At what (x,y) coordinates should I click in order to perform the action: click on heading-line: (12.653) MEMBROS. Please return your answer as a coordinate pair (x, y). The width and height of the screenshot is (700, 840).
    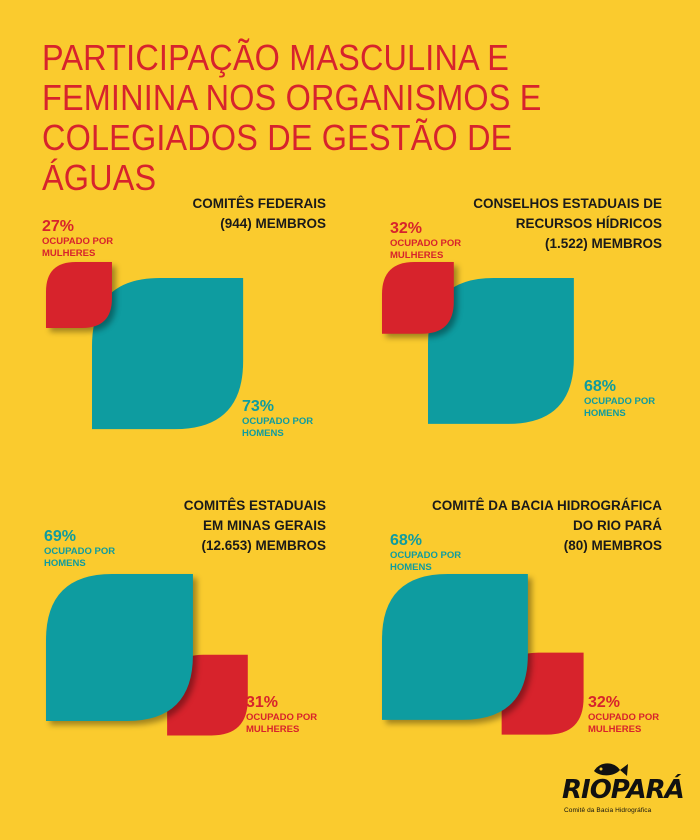
    Looking at the image, I should click on (263, 545).